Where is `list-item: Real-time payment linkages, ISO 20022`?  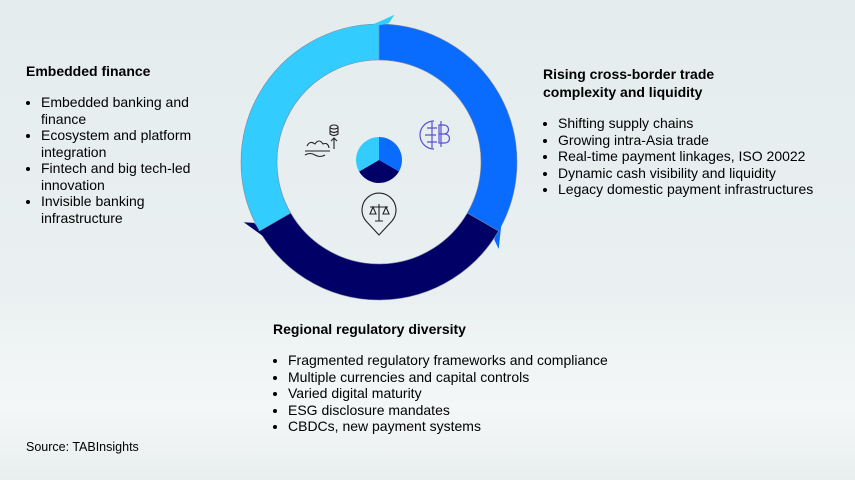
list-item: Real-time payment linkages, ISO 20022 is located at coordinates (700, 156).